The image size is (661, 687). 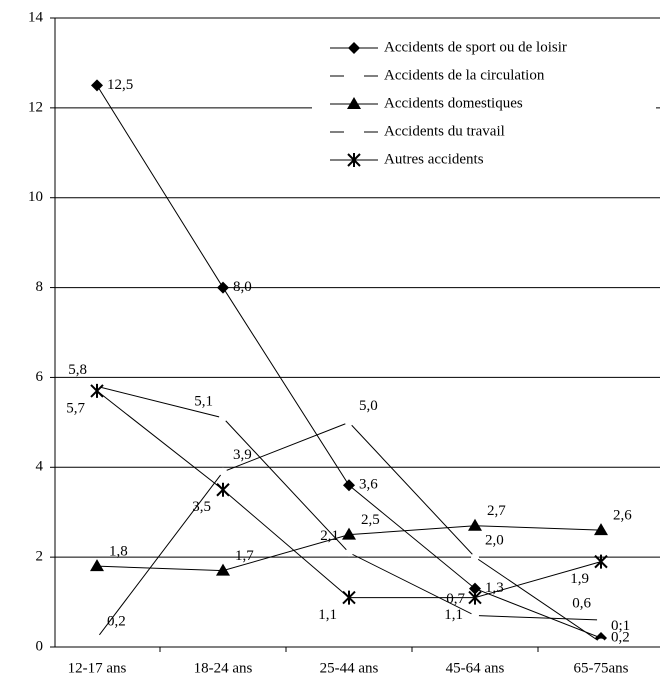 I want to click on data-label: 3,5, so click(x=201, y=507).